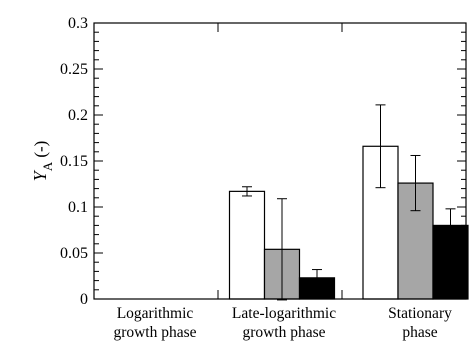  I want to click on x-category-label: Late-logarithmic, so click(284, 313).